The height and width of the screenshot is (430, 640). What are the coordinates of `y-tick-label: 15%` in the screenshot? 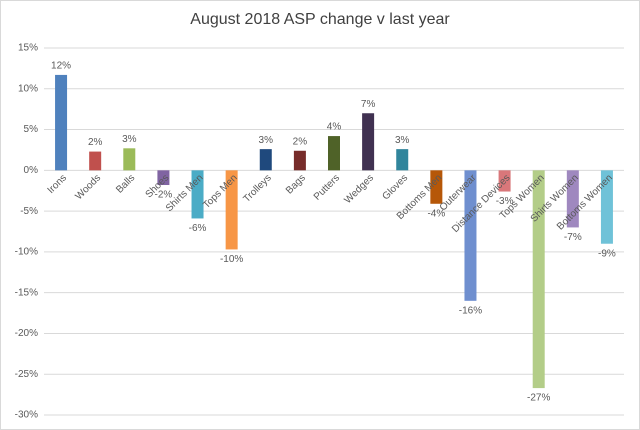 It's located at (28, 48).